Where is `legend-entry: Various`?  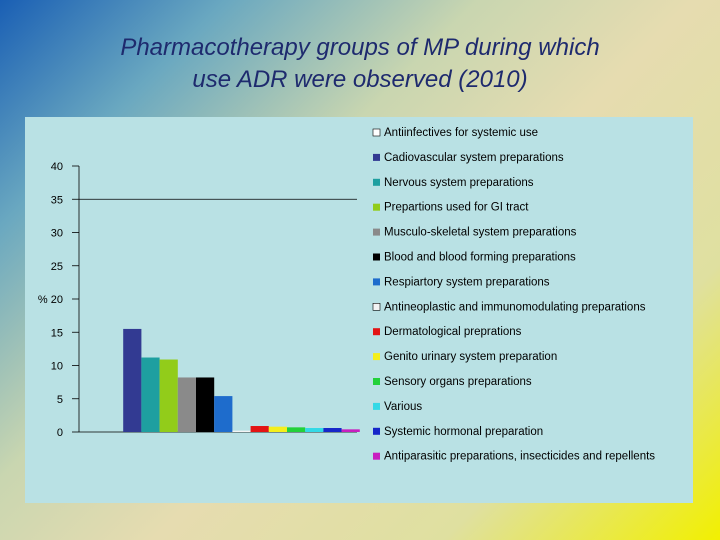 legend-entry: Various is located at coordinates (397, 407).